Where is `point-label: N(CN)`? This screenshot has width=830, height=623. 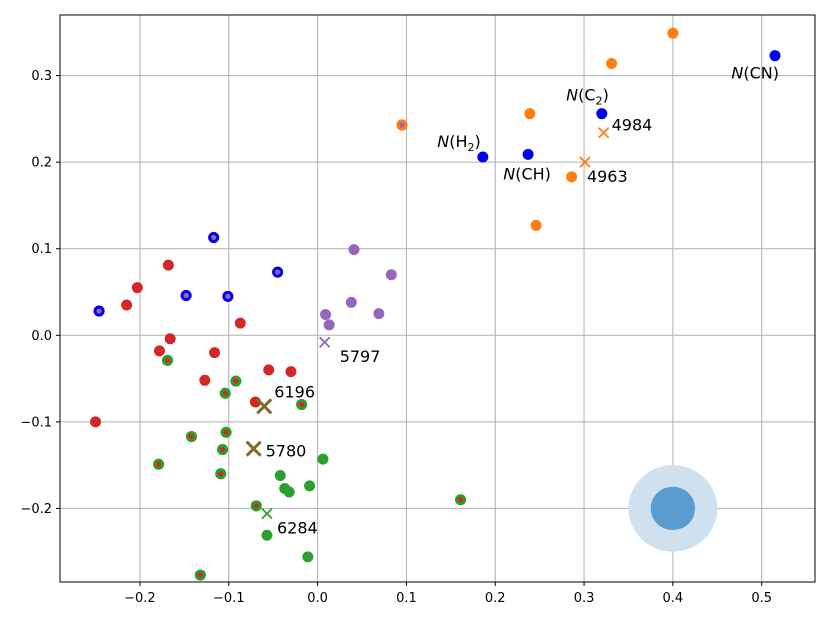
point-label: N(CN) is located at coordinates (755, 73).